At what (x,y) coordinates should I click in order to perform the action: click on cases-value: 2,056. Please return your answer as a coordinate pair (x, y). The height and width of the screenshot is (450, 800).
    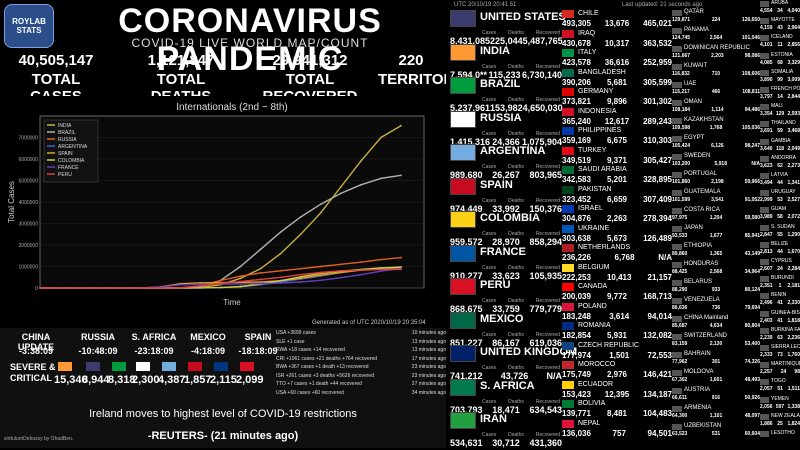
    Looking at the image, I should click on (766, 406).